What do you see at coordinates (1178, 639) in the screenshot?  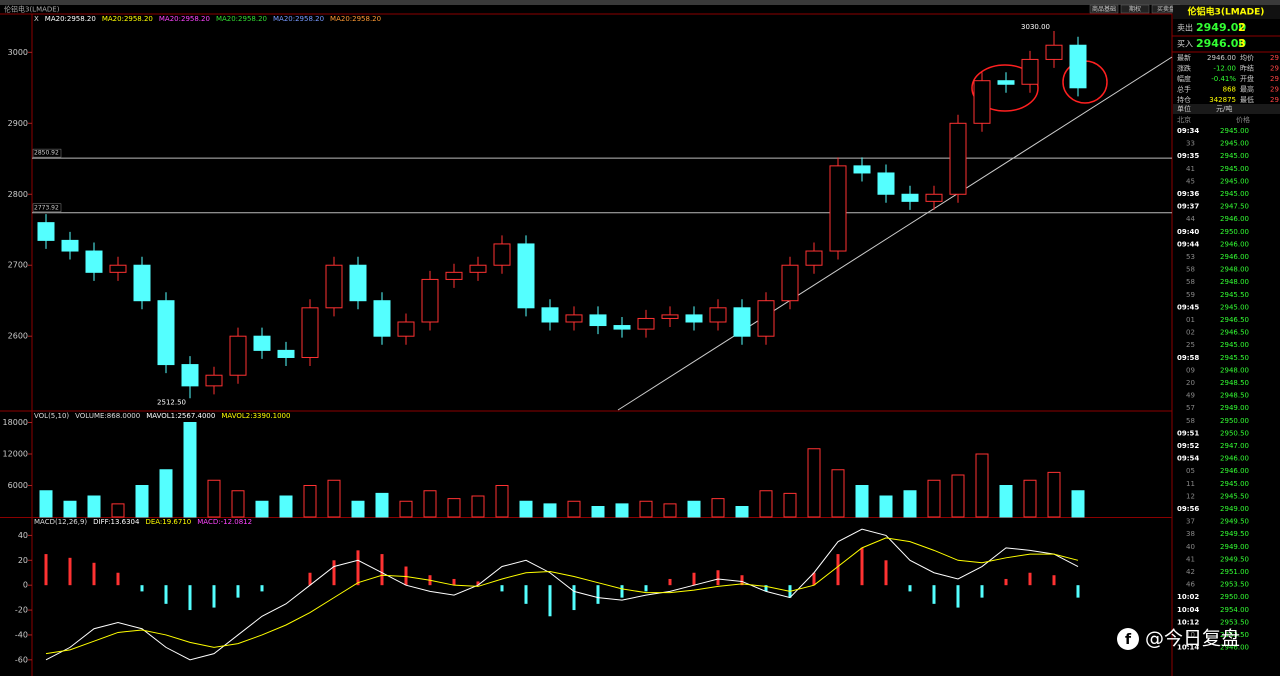 I see `watermark: f @今日复盘` at bounding box center [1178, 639].